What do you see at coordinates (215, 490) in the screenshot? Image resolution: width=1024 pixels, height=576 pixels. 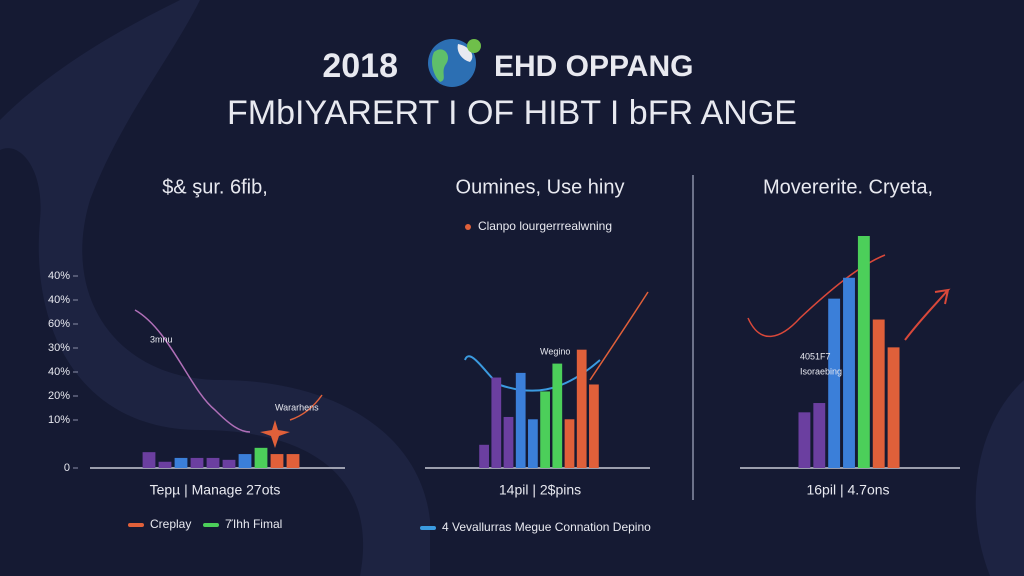 I see `x-axis-label: Tepµ | Manage 27ots` at bounding box center [215, 490].